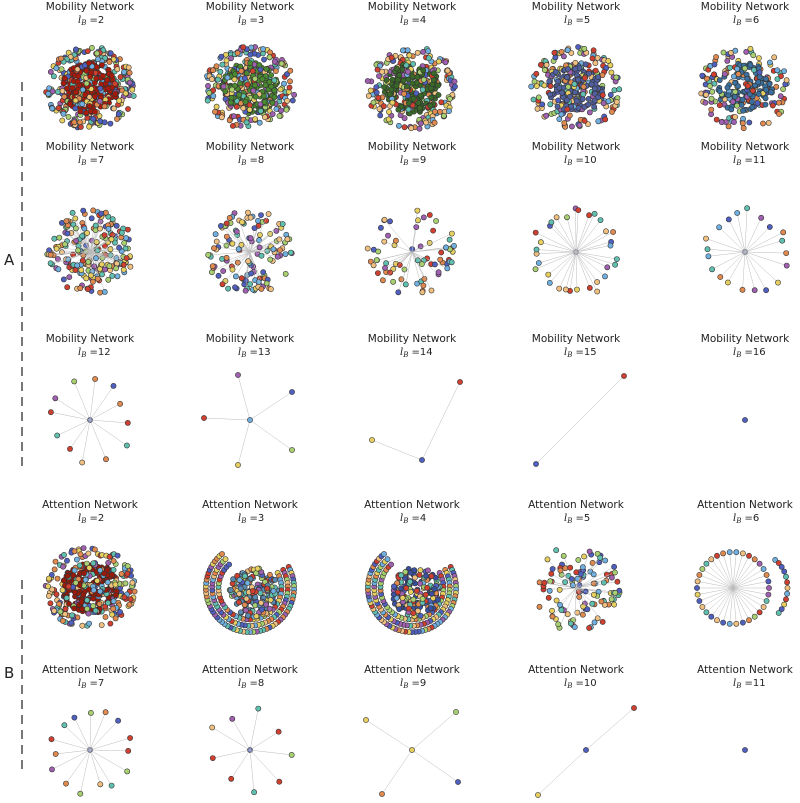 This screenshot has width=800, height=803. I want to click on network-panel: Mobility Network lB =2, so click(90, 66).